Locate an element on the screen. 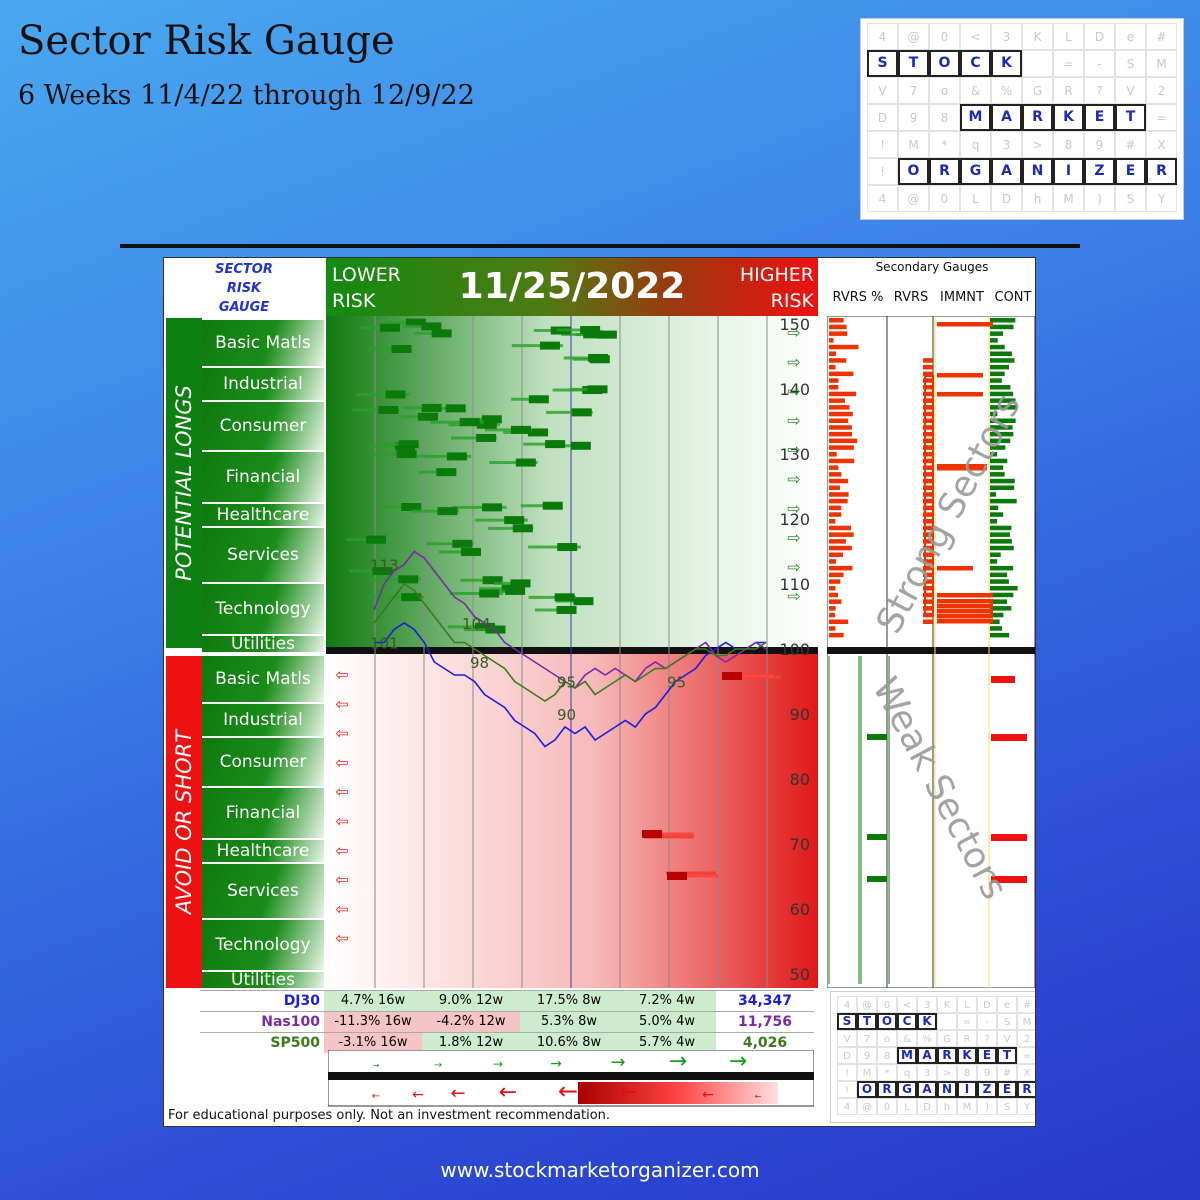 The image size is (1200, 1200). index-name: SP500 is located at coordinates (295, 1043).